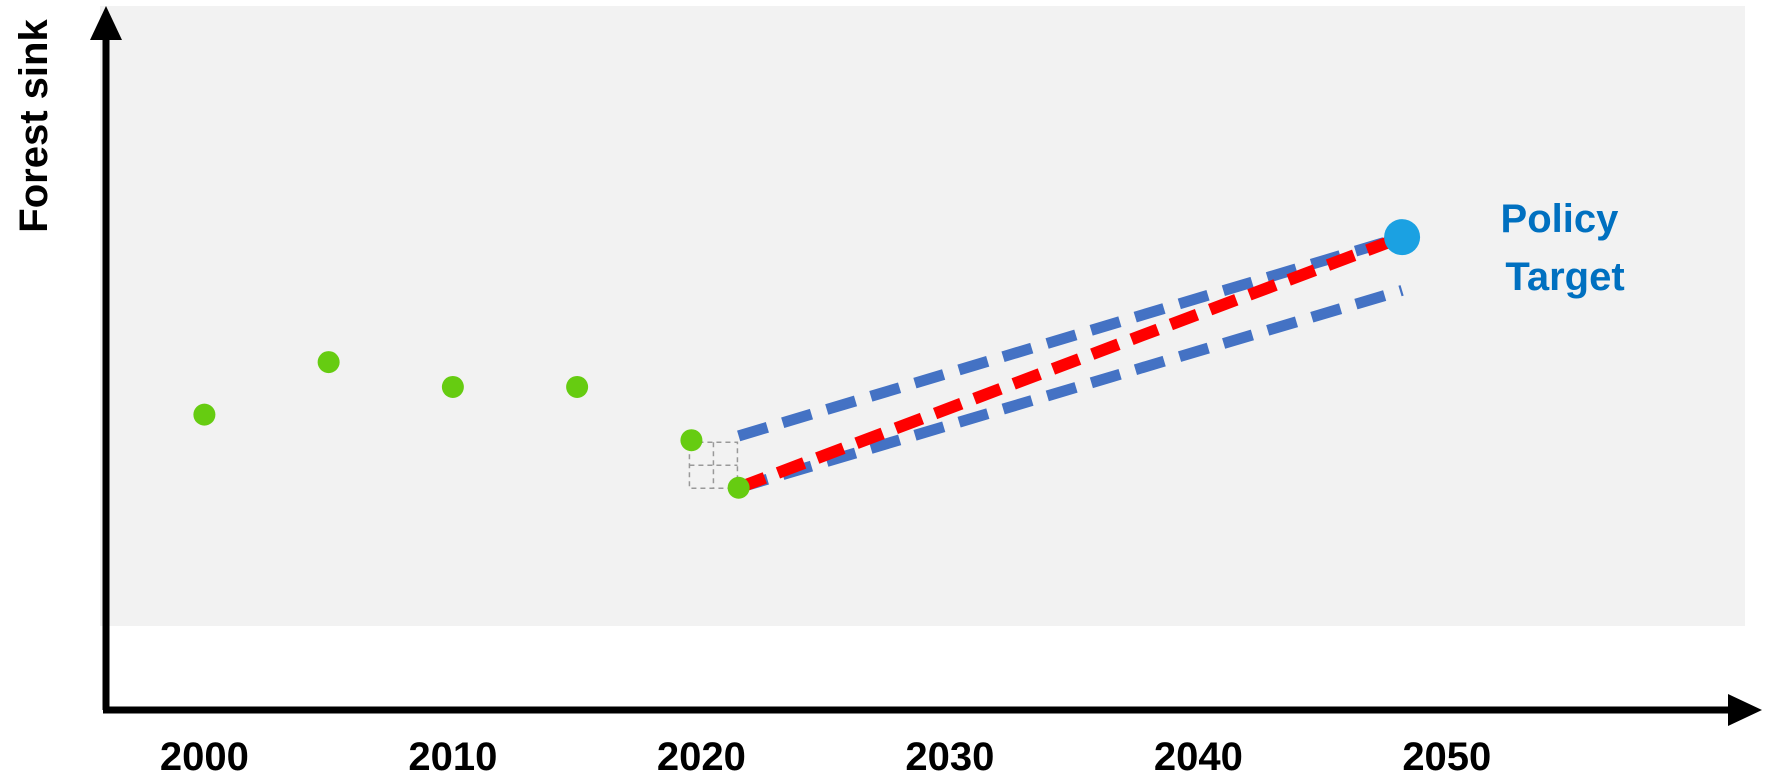 The image size is (1770, 777). I want to click on x-tick-label: 2030, so click(949, 756).